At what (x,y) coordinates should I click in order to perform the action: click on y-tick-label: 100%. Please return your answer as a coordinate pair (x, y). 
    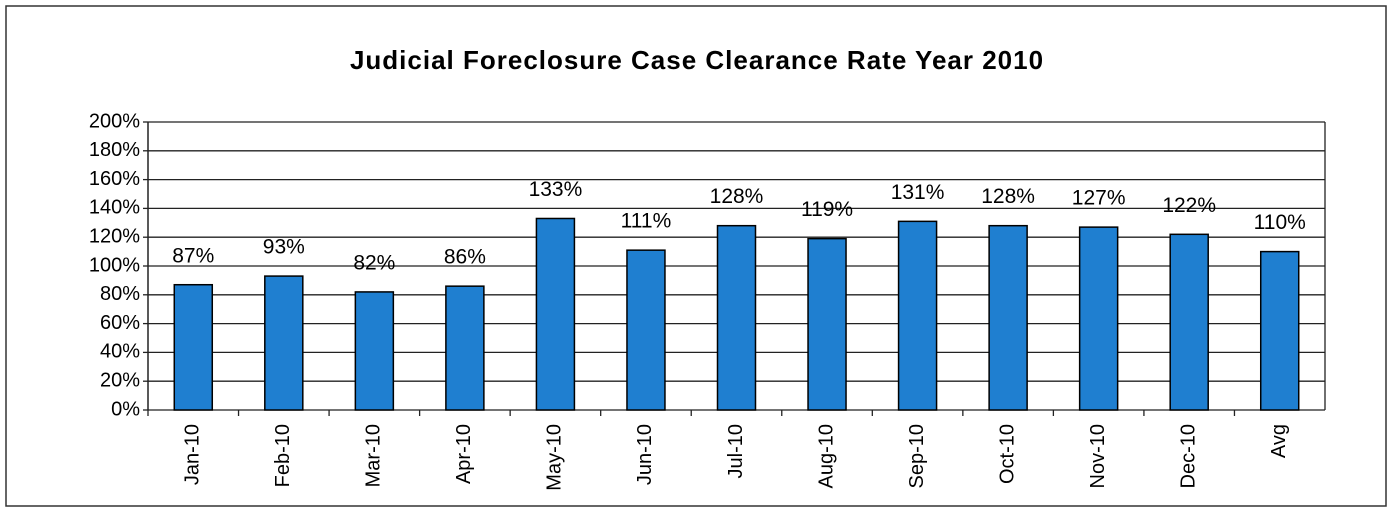
    Looking at the image, I should click on (114, 265).